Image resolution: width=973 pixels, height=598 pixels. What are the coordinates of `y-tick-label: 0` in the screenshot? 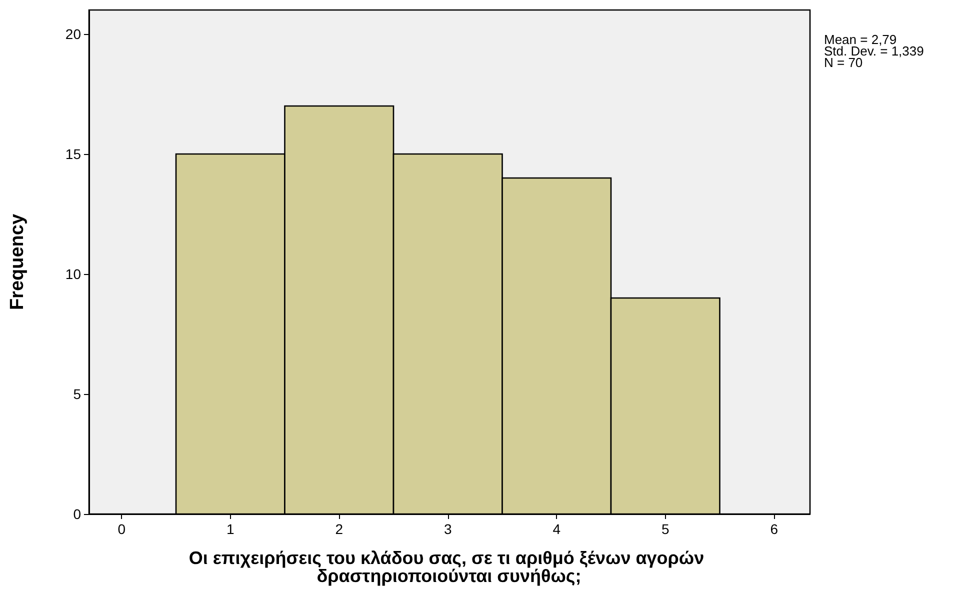 It's located at (77, 514).